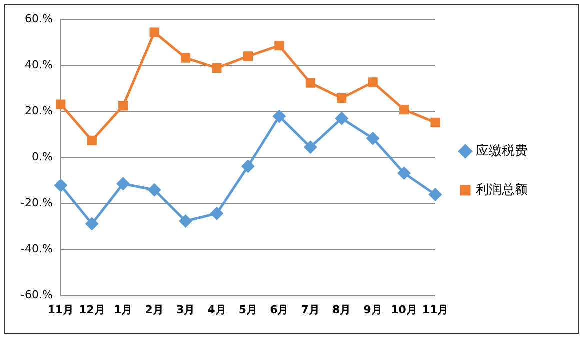 Image resolution: width=585 pixels, height=340 pixels. Describe the element at coordinates (217, 309) in the screenshot. I see `x-tick-label: 4月` at that location.